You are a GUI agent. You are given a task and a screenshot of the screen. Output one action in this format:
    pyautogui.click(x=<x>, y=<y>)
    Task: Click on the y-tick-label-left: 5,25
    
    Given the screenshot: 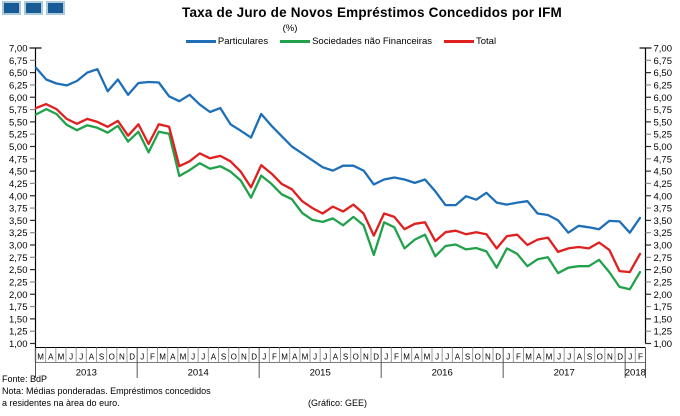 What is the action you would take?
    pyautogui.click(x=18, y=135)
    